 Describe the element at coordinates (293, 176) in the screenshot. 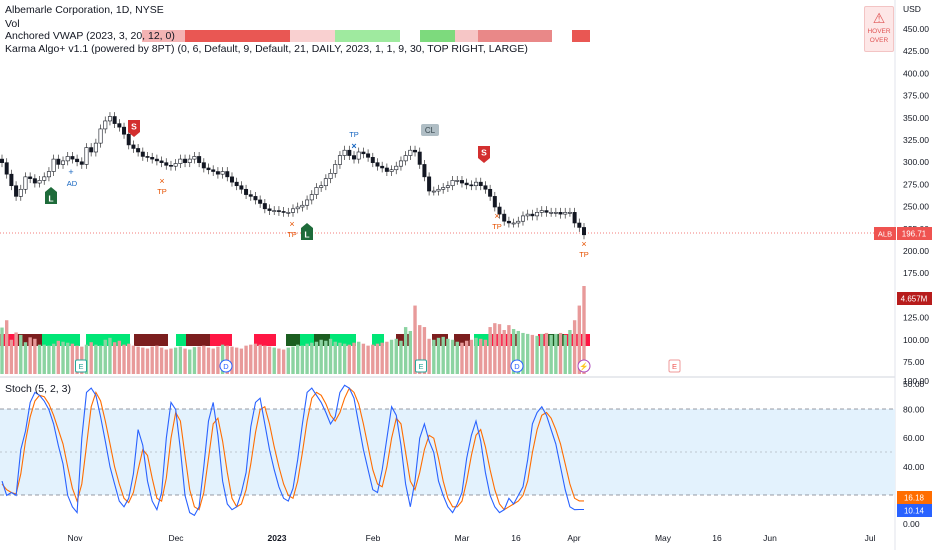

I see `price-candles` at that location.